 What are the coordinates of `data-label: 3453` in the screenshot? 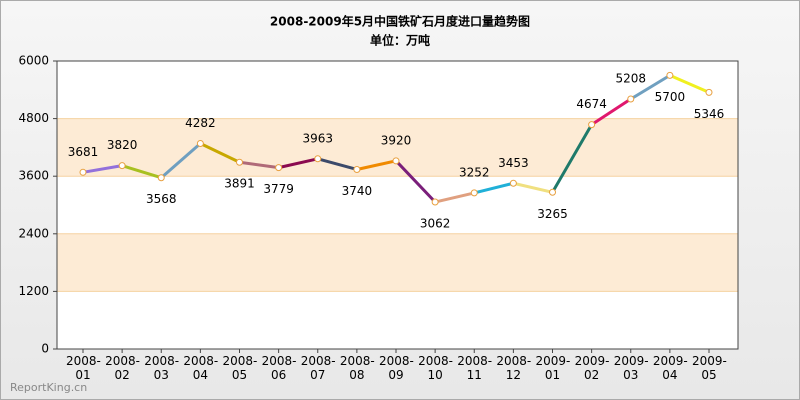 It's located at (513, 163).